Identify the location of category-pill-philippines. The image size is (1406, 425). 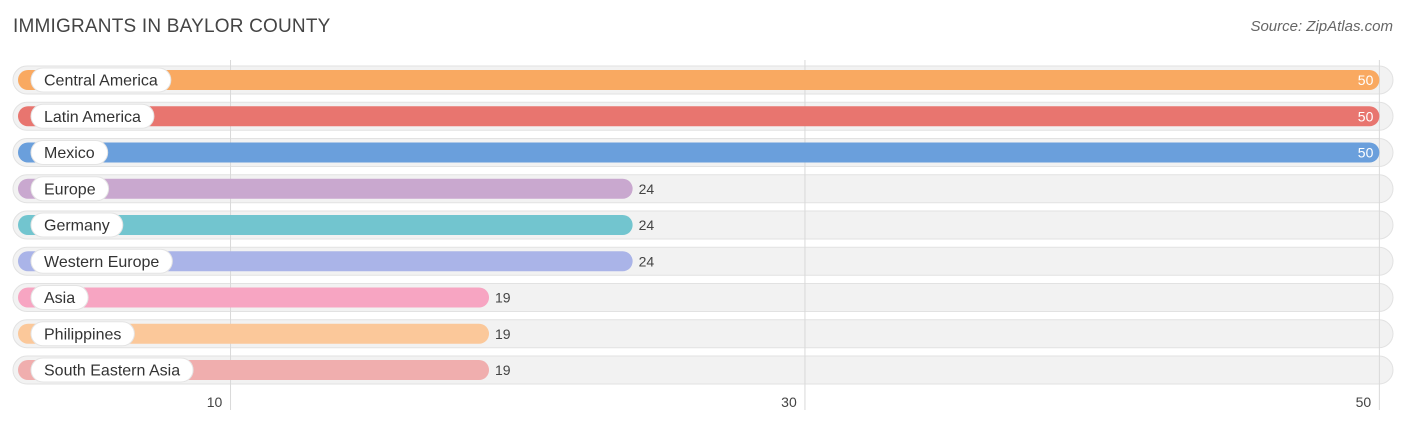
(82, 334).